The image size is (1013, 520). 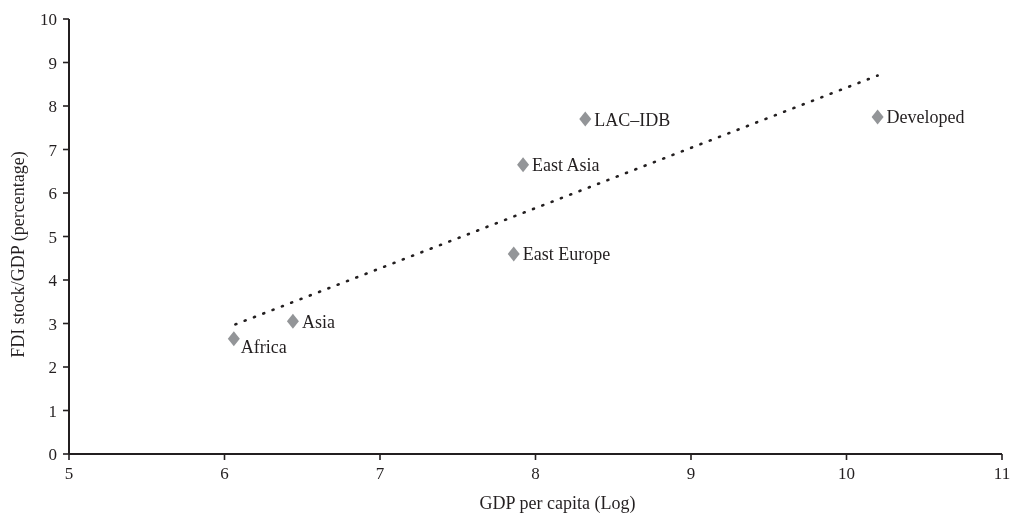 What do you see at coordinates (52, 411) in the screenshot?
I see `y-tick-label: 1` at bounding box center [52, 411].